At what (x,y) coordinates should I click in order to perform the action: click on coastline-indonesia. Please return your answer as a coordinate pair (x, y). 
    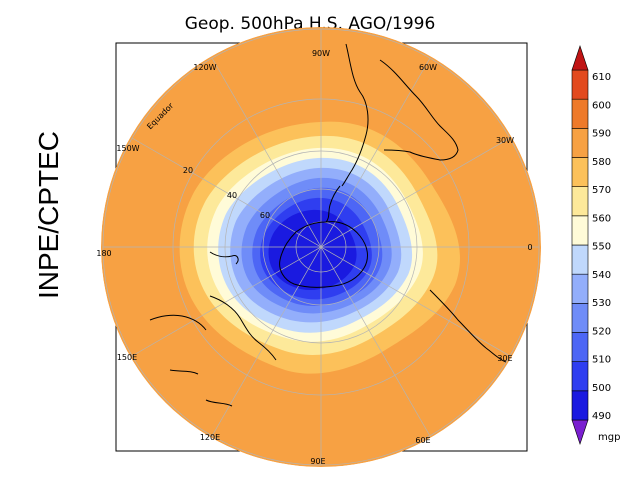
    Looking at the image, I should click on (201, 388).